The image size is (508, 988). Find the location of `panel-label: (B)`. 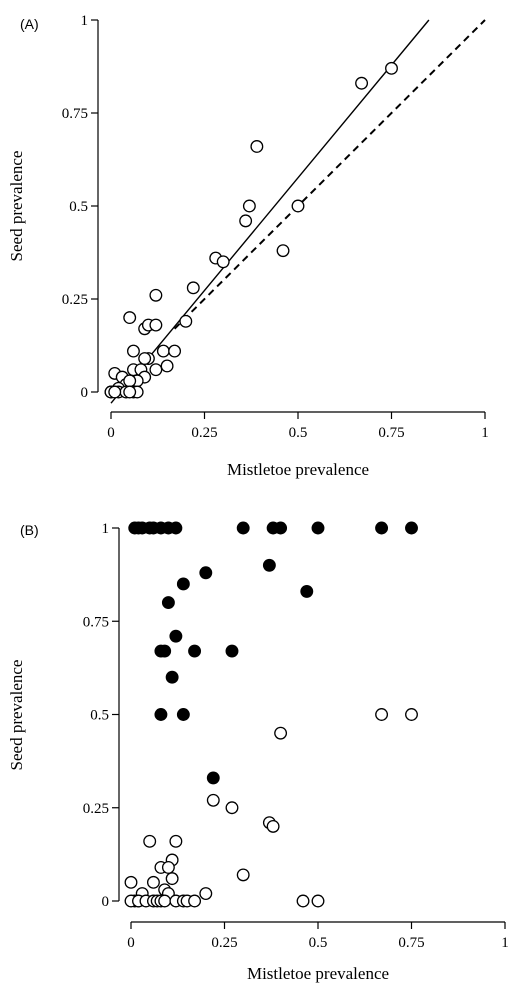

panel-label: (B) is located at coordinates (29, 530).